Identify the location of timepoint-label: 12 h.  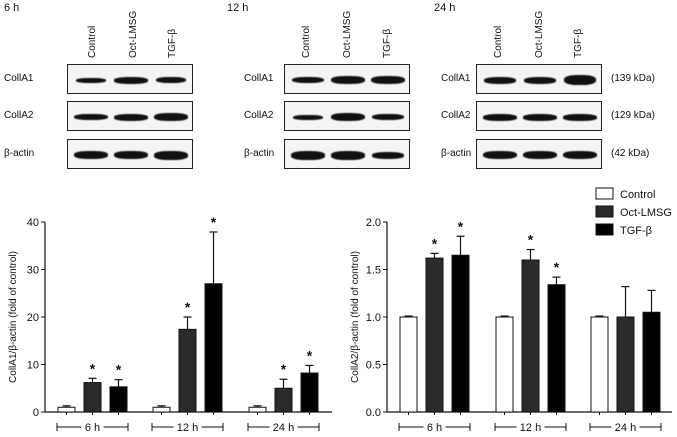
(238, 8).